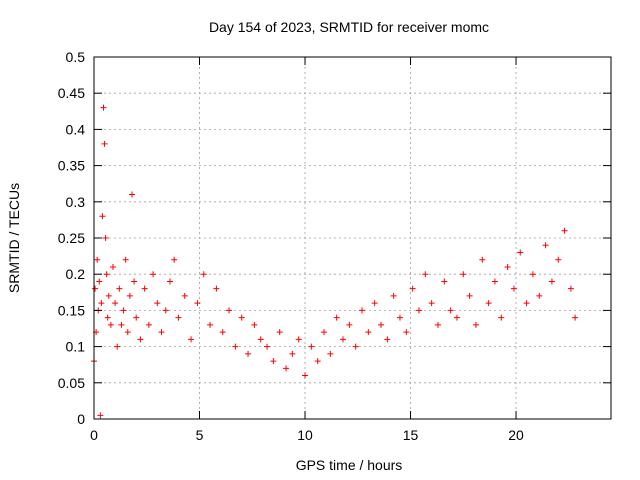 This screenshot has height=480, width=640. What do you see at coordinates (71, 166) in the screenshot?
I see `y-tick-label: 0.35` at bounding box center [71, 166].